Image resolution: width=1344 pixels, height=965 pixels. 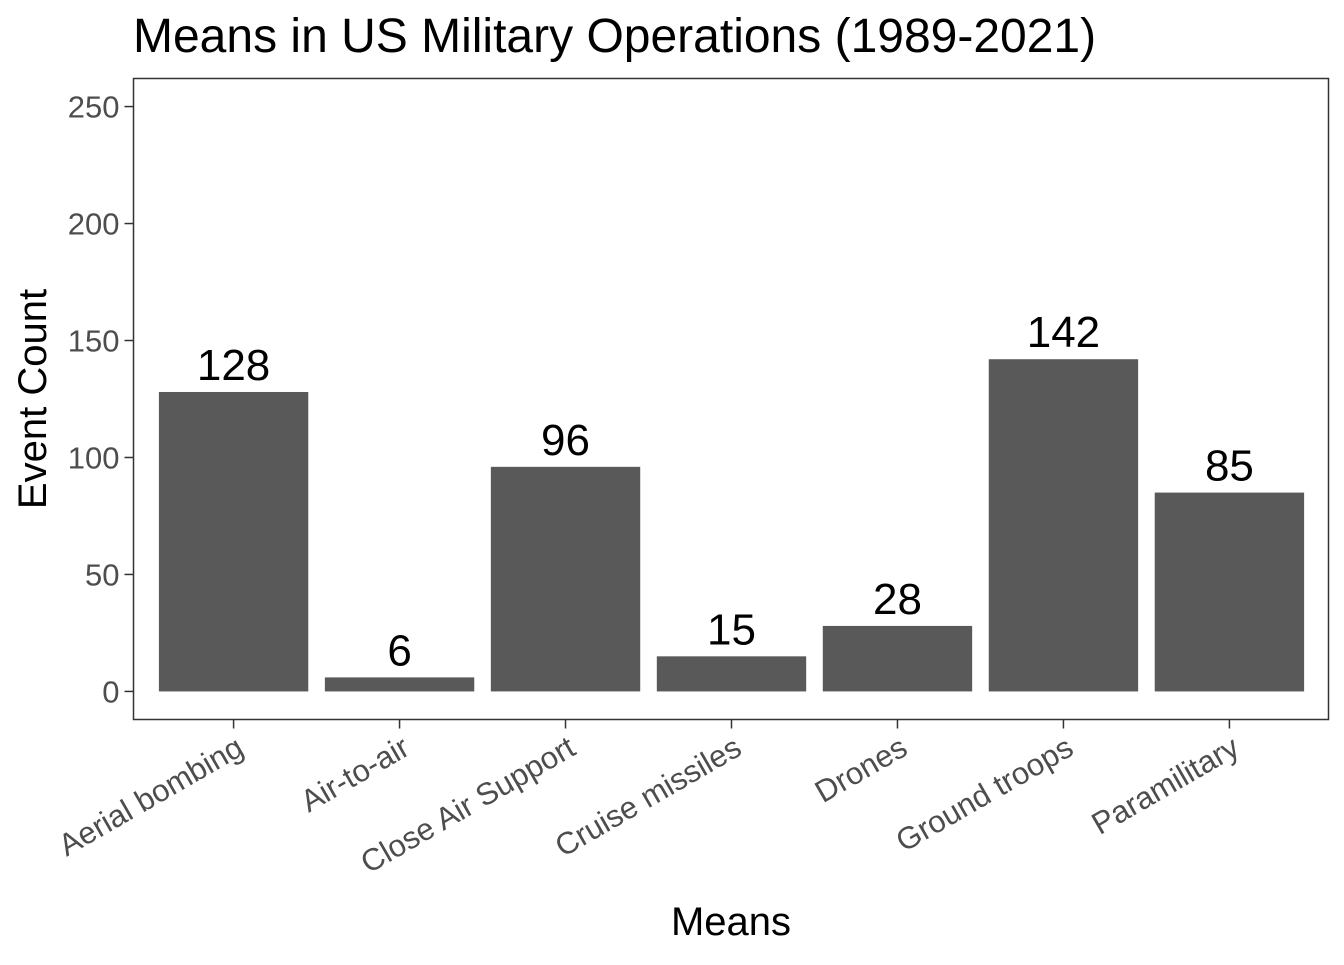 I want to click on bar-paramilitary, so click(x=1229, y=592).